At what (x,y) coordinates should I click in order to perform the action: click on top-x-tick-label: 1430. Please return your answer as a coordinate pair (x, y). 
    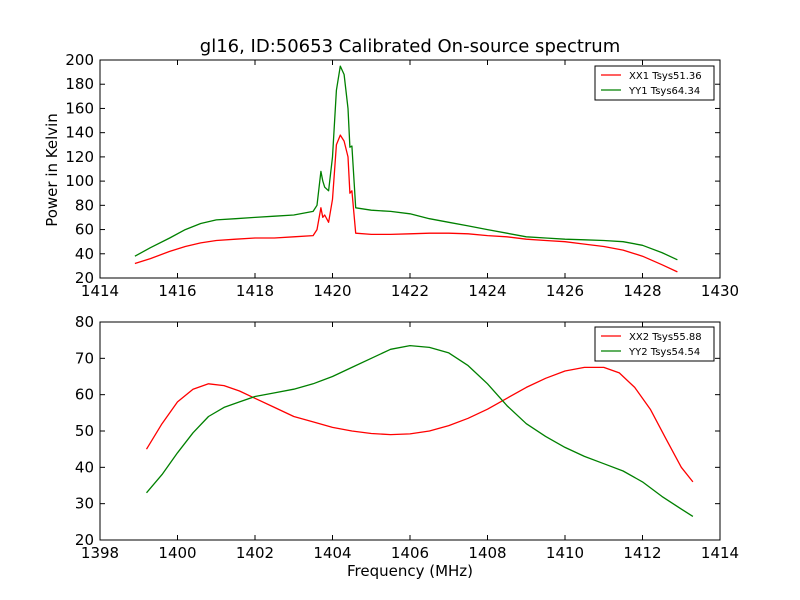
    Looking at the image, I should click on (720, 291).